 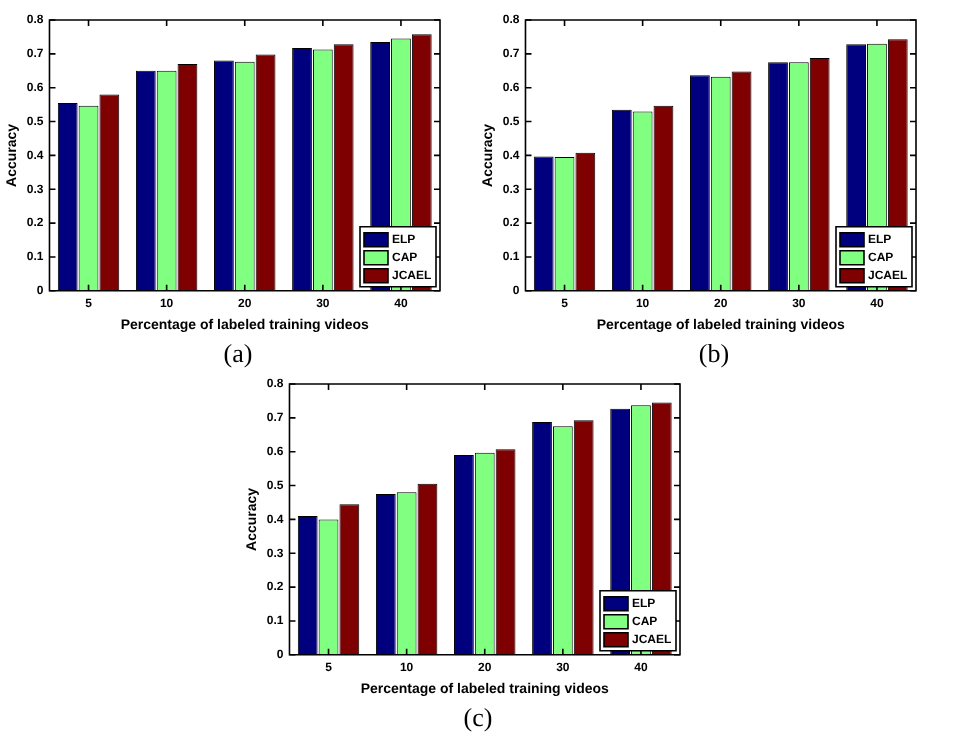 I want to click on text: (a), so click(x=238, y=354).